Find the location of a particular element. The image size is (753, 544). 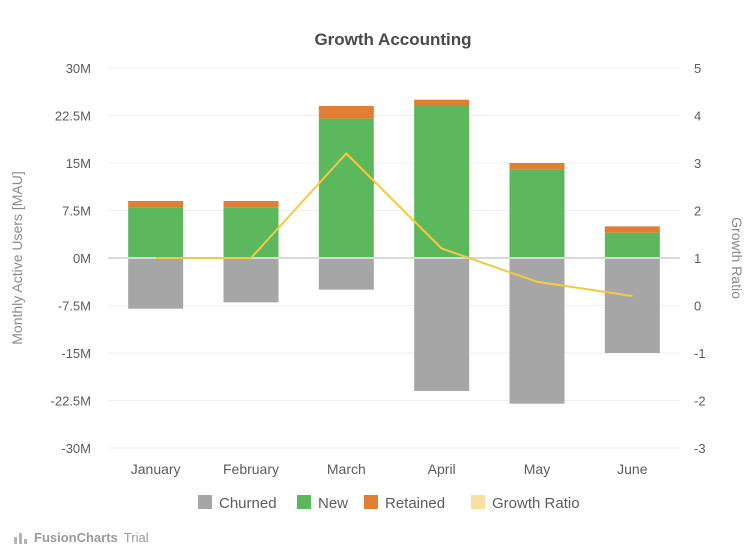

y2-axis-ticks: 5 4 3 2 1 0 -1 -2 -3 is located at coordinates (700, 258).